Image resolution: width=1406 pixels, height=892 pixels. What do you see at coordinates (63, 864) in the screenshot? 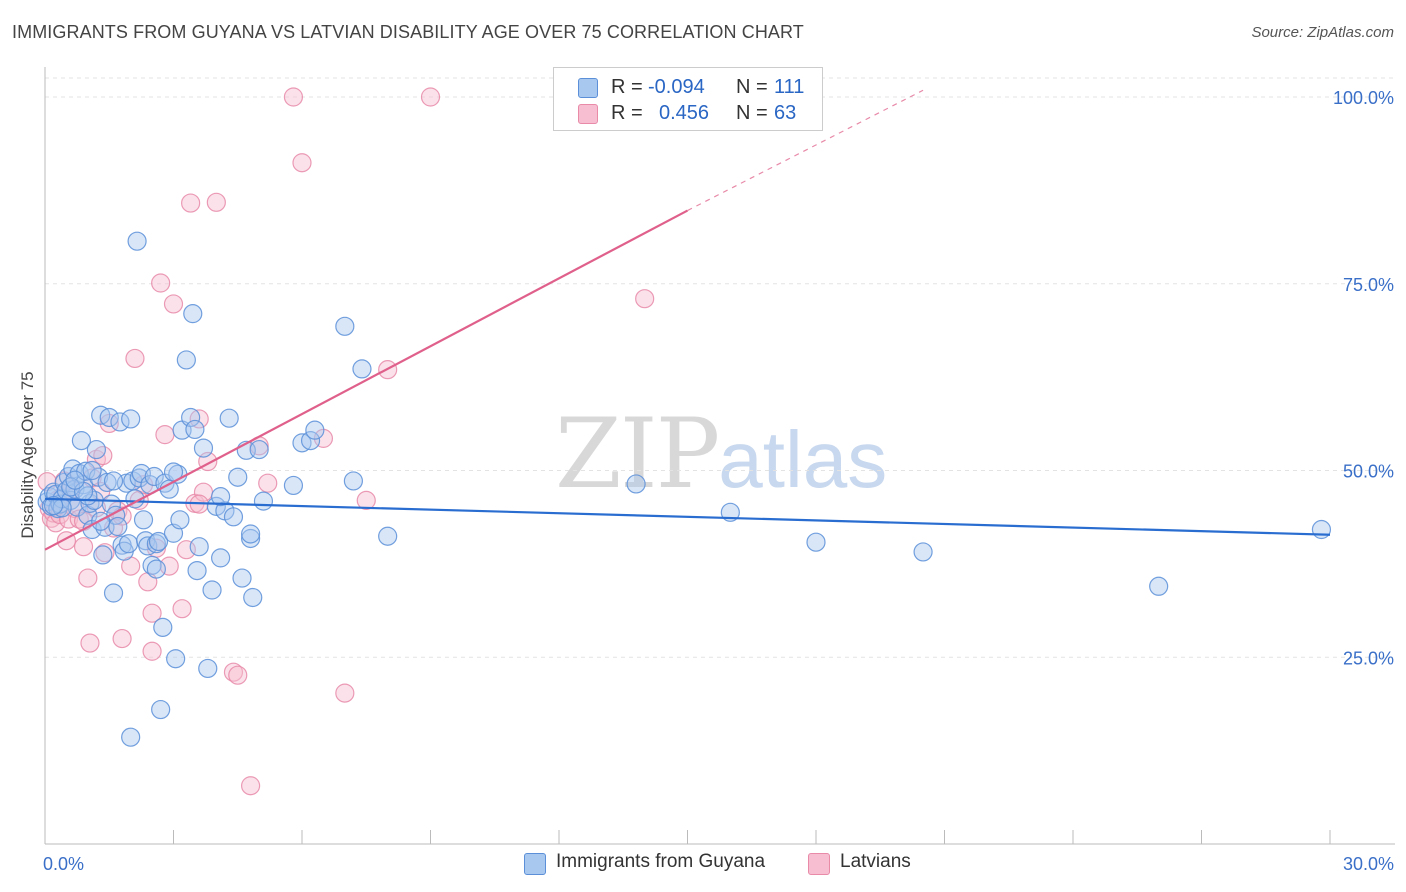
I see `x-tick-label: 0.0%` at bounding box center [63, 864].